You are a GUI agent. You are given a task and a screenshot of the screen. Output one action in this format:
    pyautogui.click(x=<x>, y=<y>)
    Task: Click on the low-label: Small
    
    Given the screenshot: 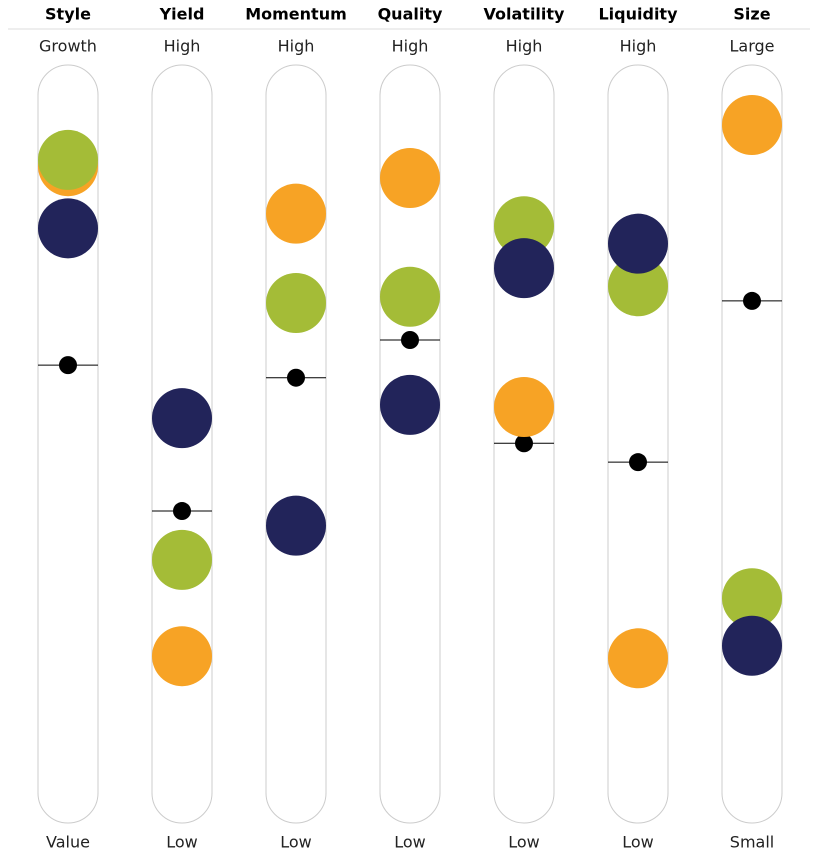 What is the action you would take?
    pyautogui.click(x=752, y=842)
    